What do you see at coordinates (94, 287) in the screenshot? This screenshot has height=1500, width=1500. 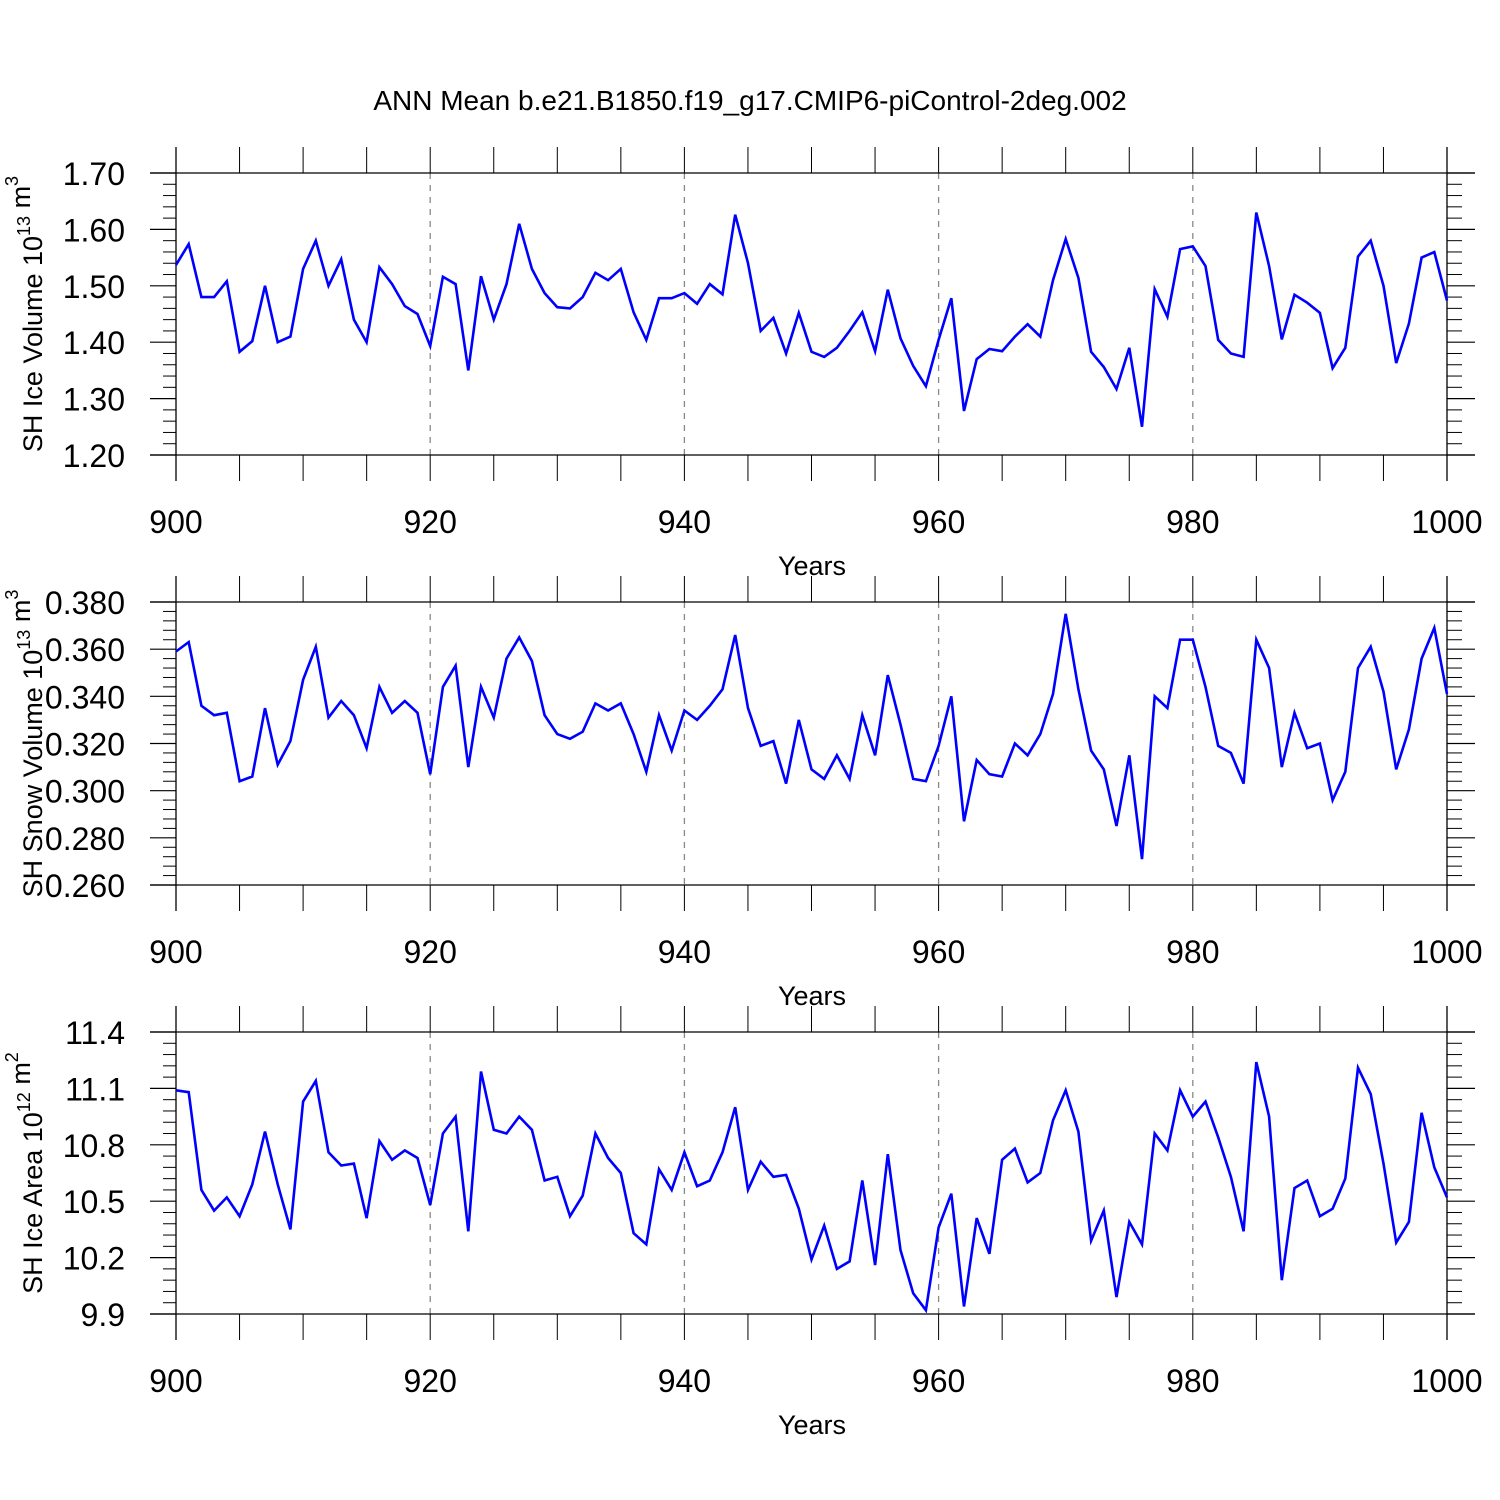 I see `y-tick-label: 1.50` at bounding box center [94, 287].